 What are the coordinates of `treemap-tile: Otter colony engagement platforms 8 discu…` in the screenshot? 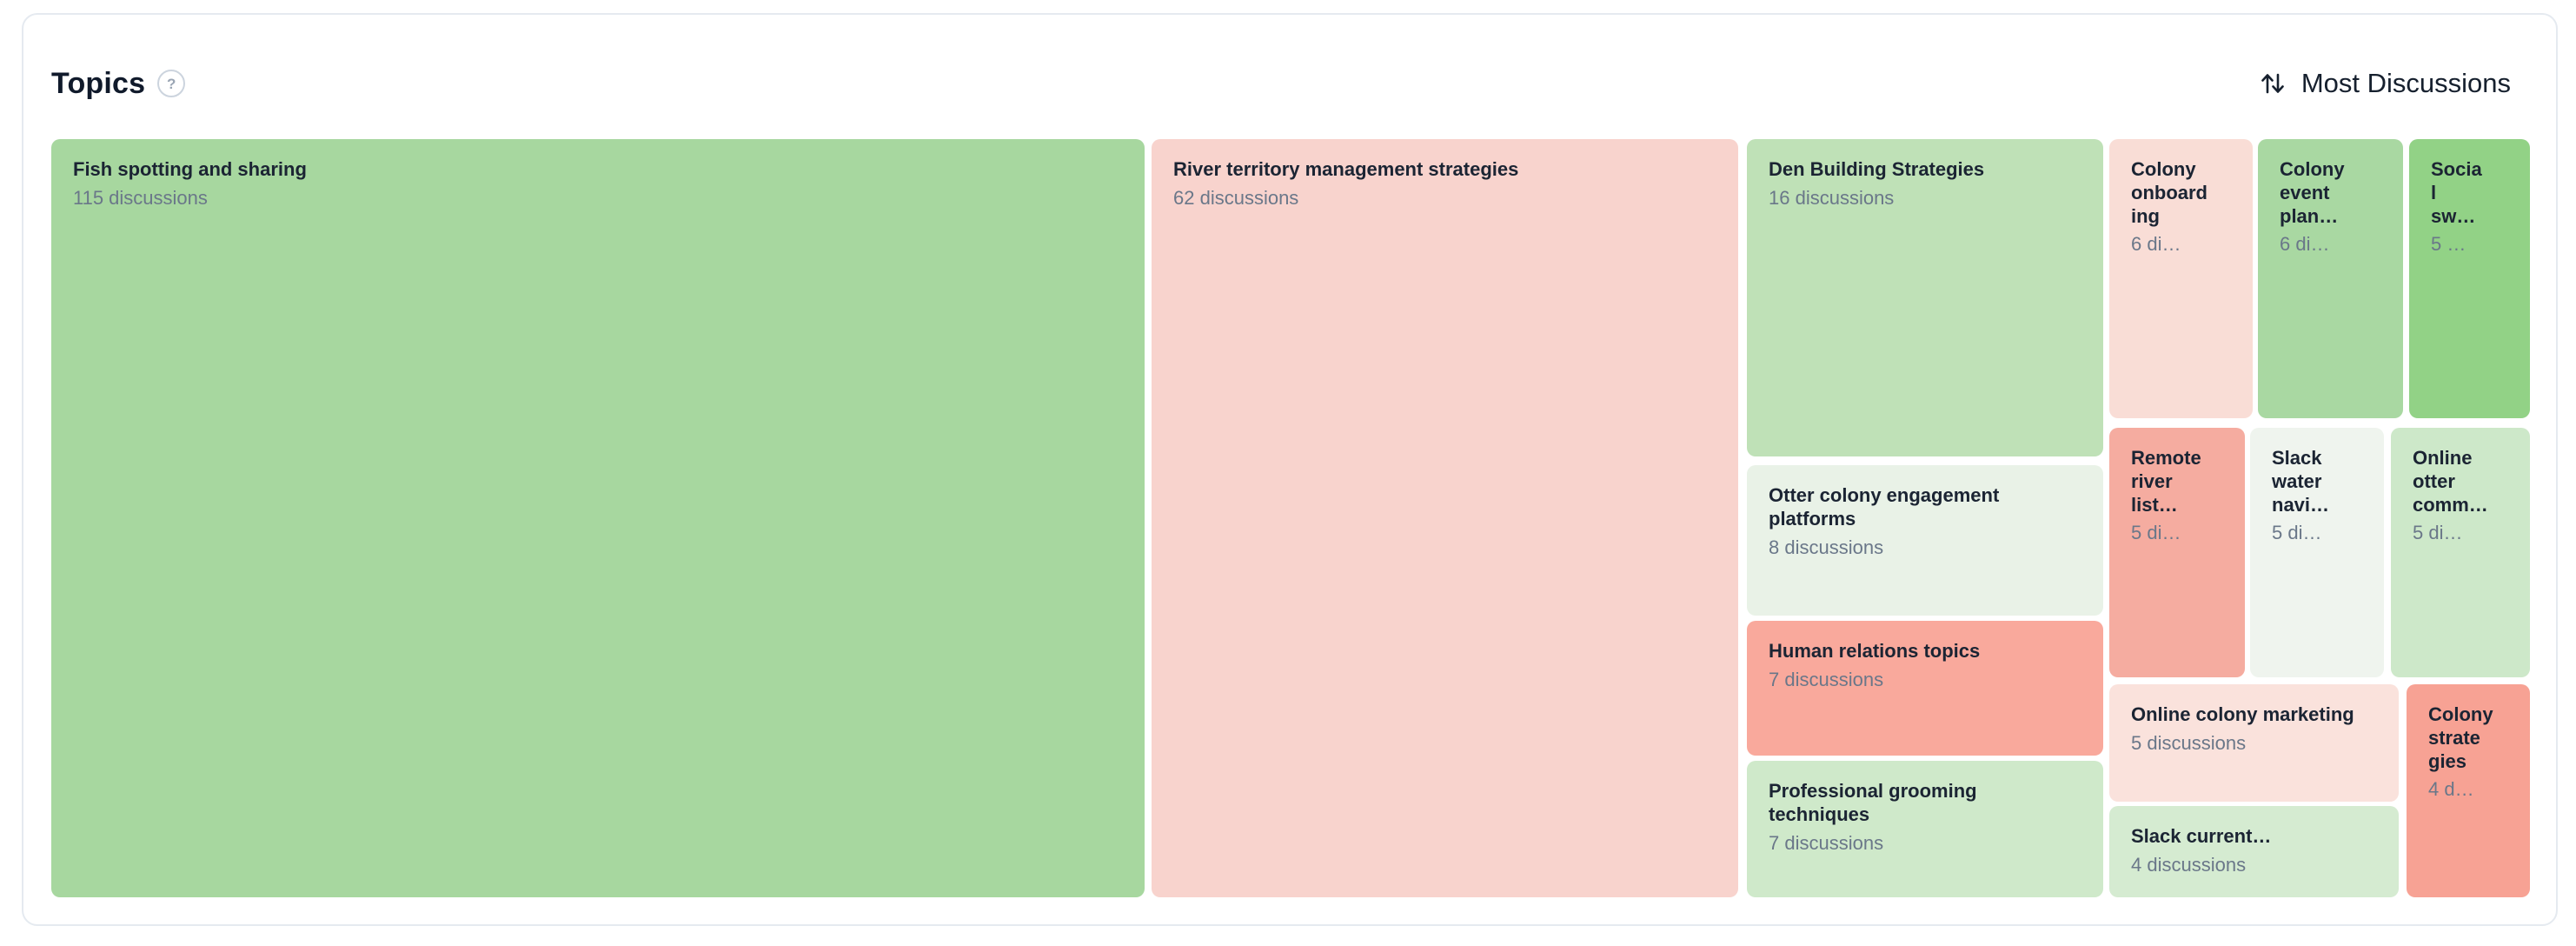 It's located at (1925, 540).